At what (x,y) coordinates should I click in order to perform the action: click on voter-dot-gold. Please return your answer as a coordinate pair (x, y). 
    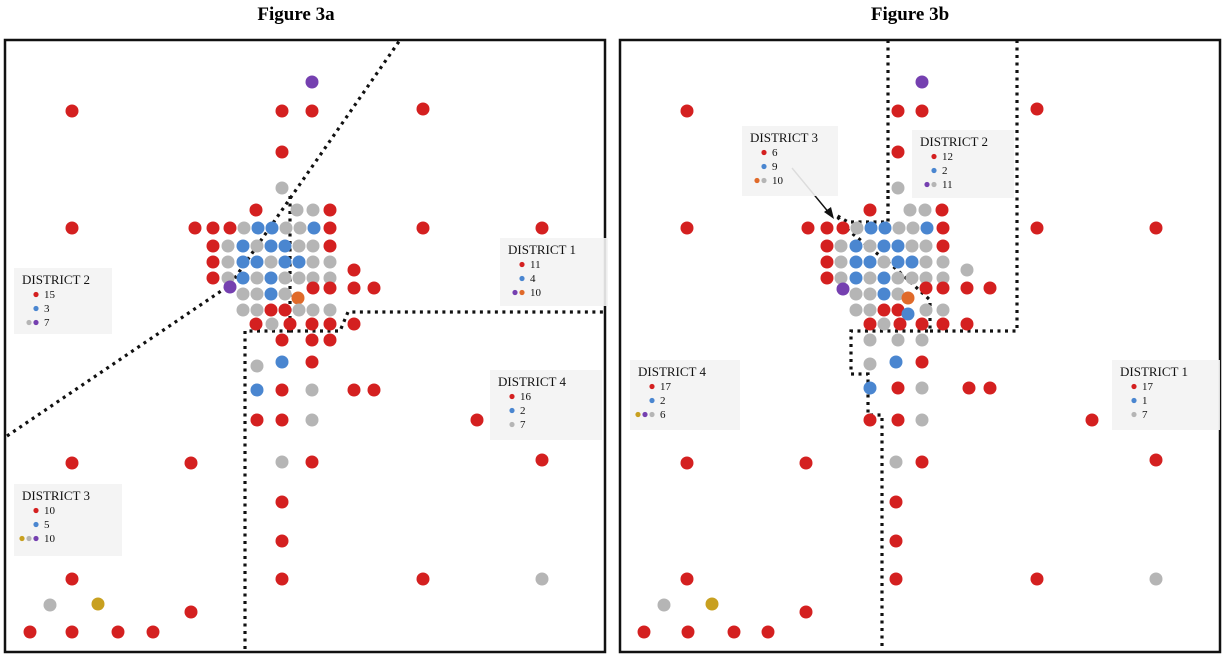
    Looking at the image, I should click on (712, 604).